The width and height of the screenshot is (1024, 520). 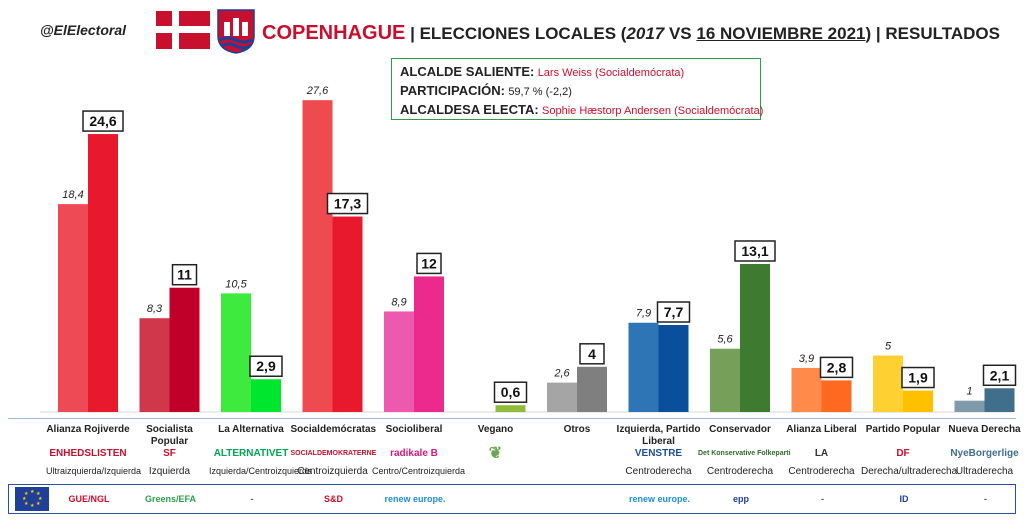 I want to click on title-vs: VS, so click(x=680, y=33).